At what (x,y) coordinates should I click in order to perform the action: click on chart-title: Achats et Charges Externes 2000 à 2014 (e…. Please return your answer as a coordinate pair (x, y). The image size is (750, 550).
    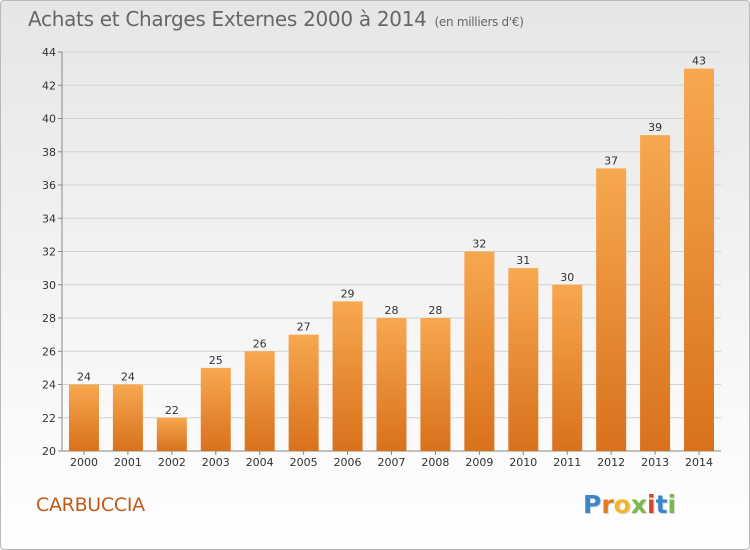
    Looking at the image, I should click on (276, 19).